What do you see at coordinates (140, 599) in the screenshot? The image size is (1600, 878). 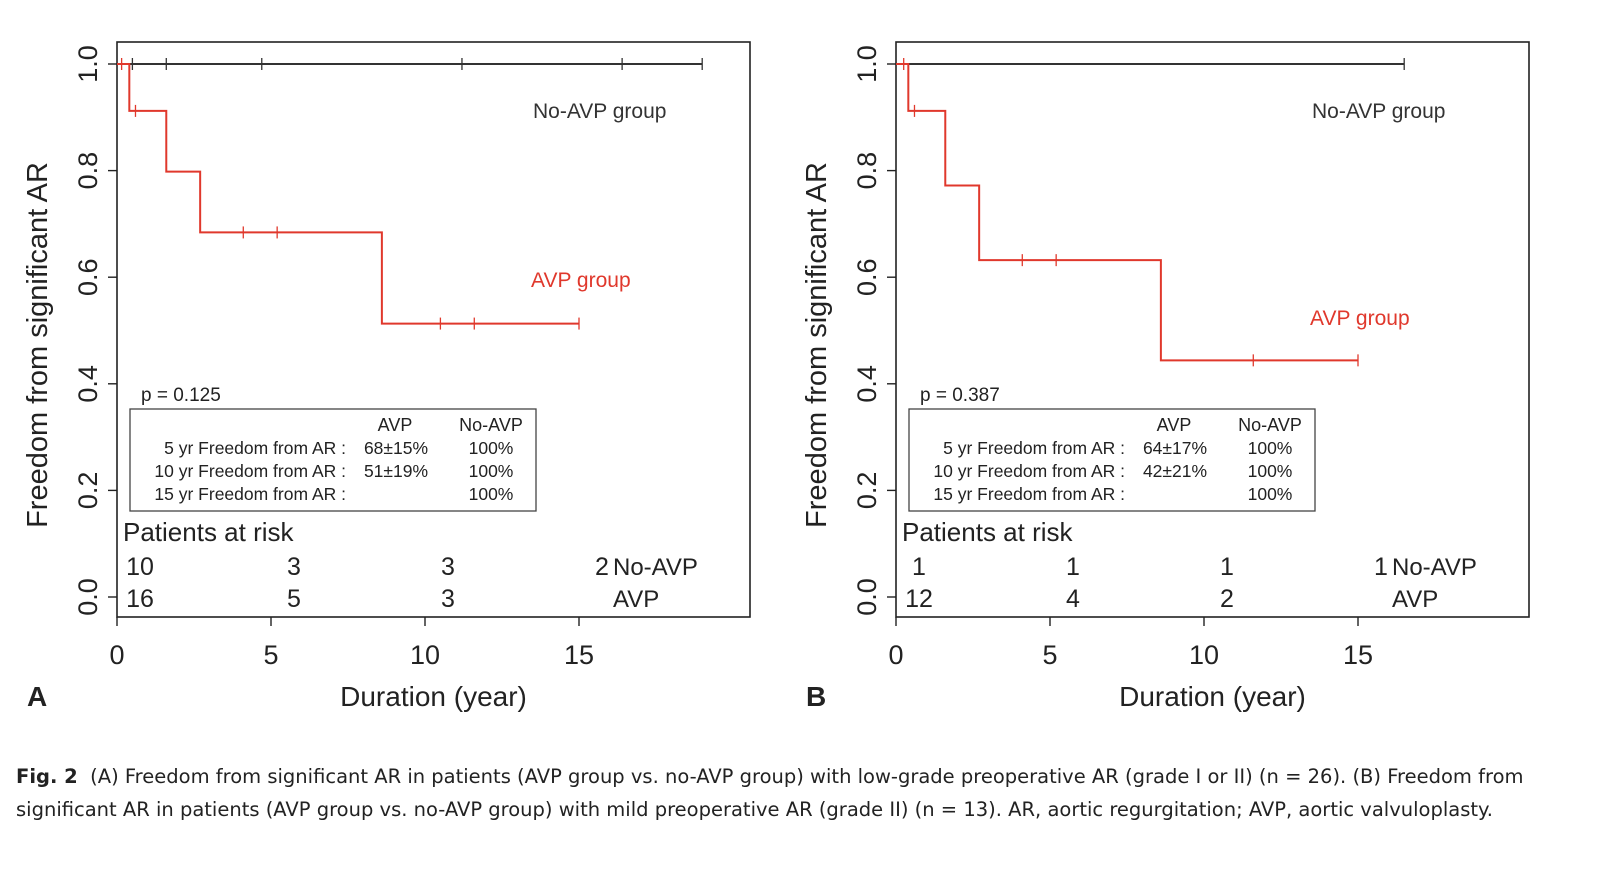 I see `risk-count: 16` at bounding box center [140, 599].